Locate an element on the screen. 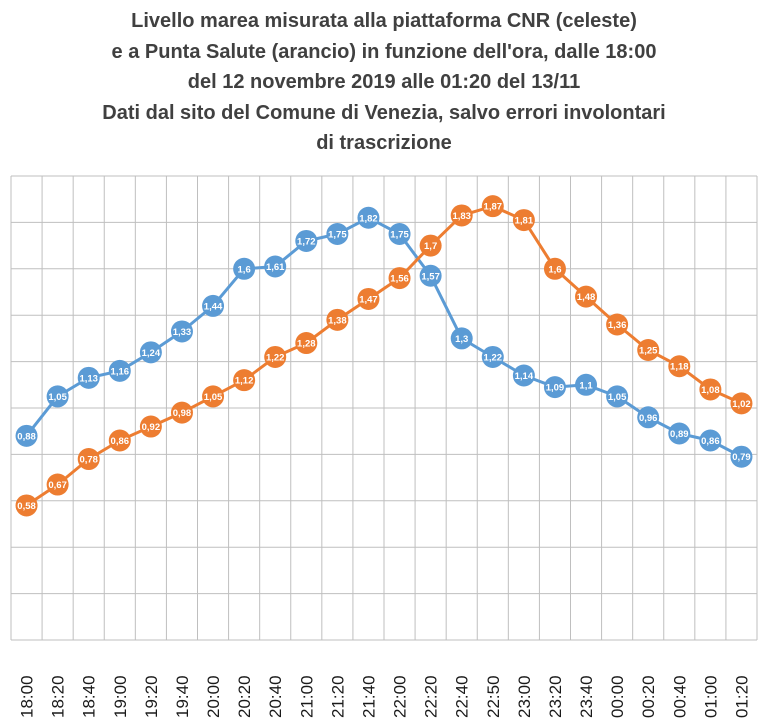 The image size is (768, 724). data-point: 0,88 is located at coordinates (26, 435).